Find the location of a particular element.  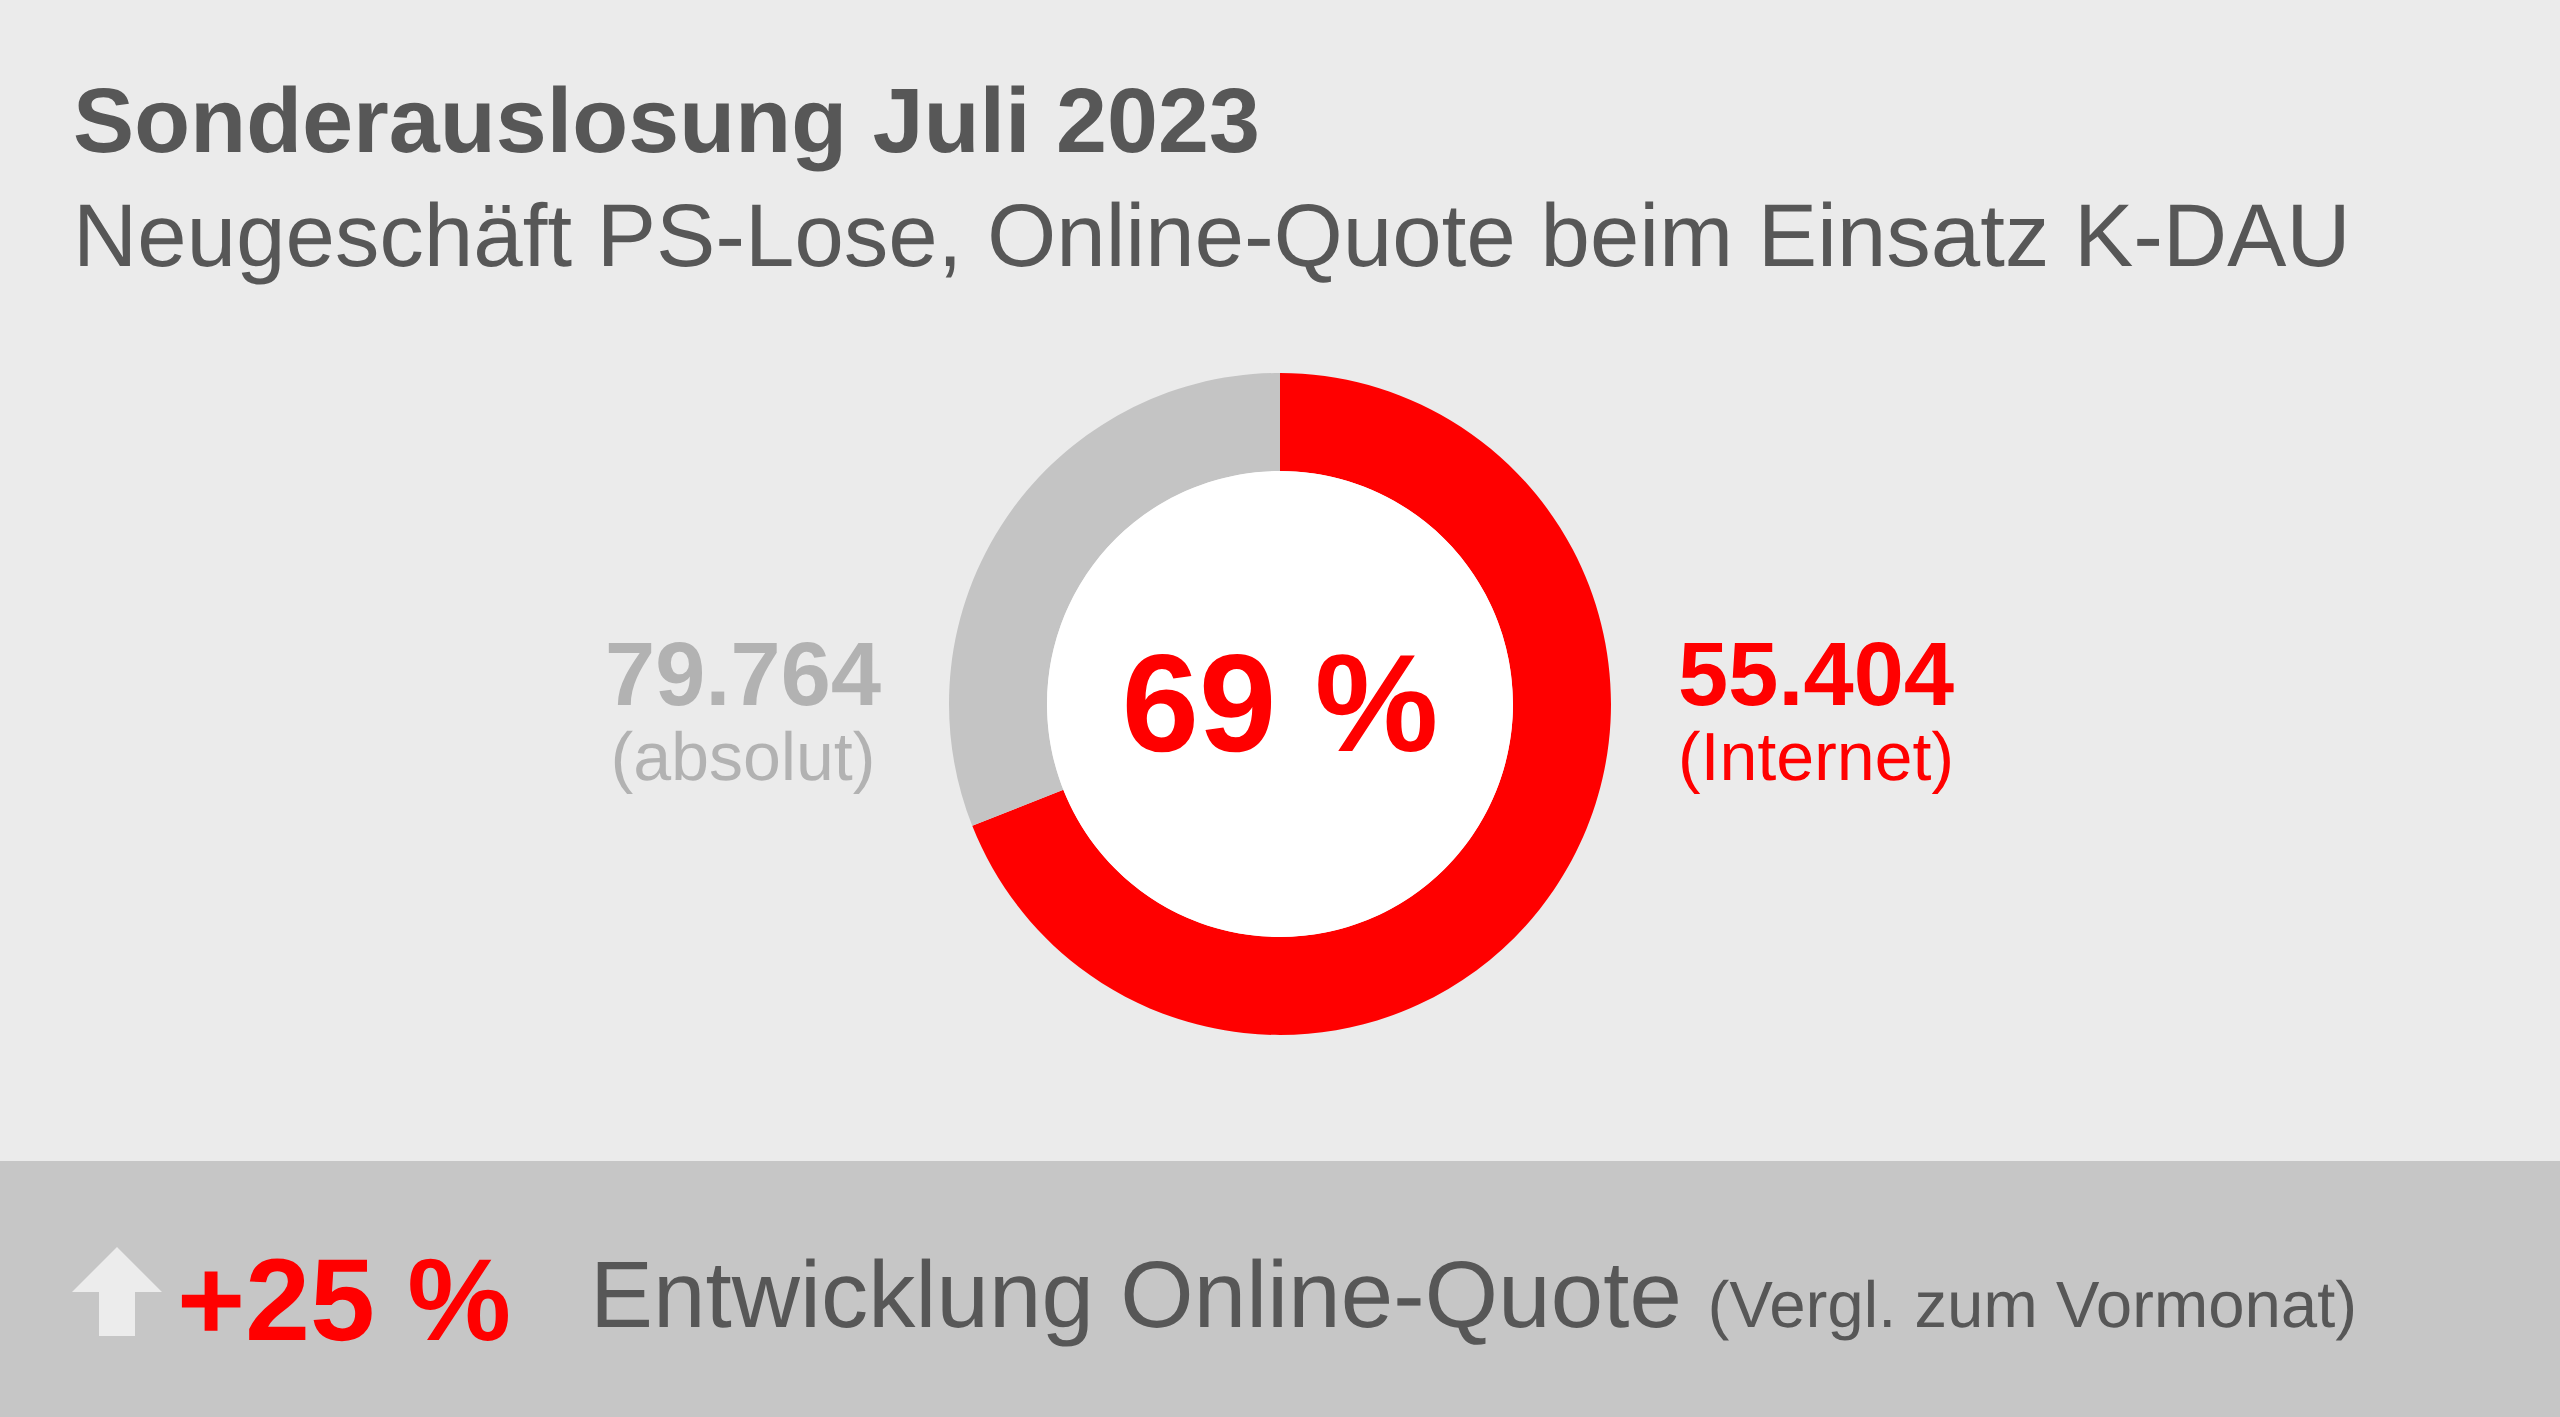

chart-title: Sonderauslosung Juli 2023 is located at coordinates (666, 128).